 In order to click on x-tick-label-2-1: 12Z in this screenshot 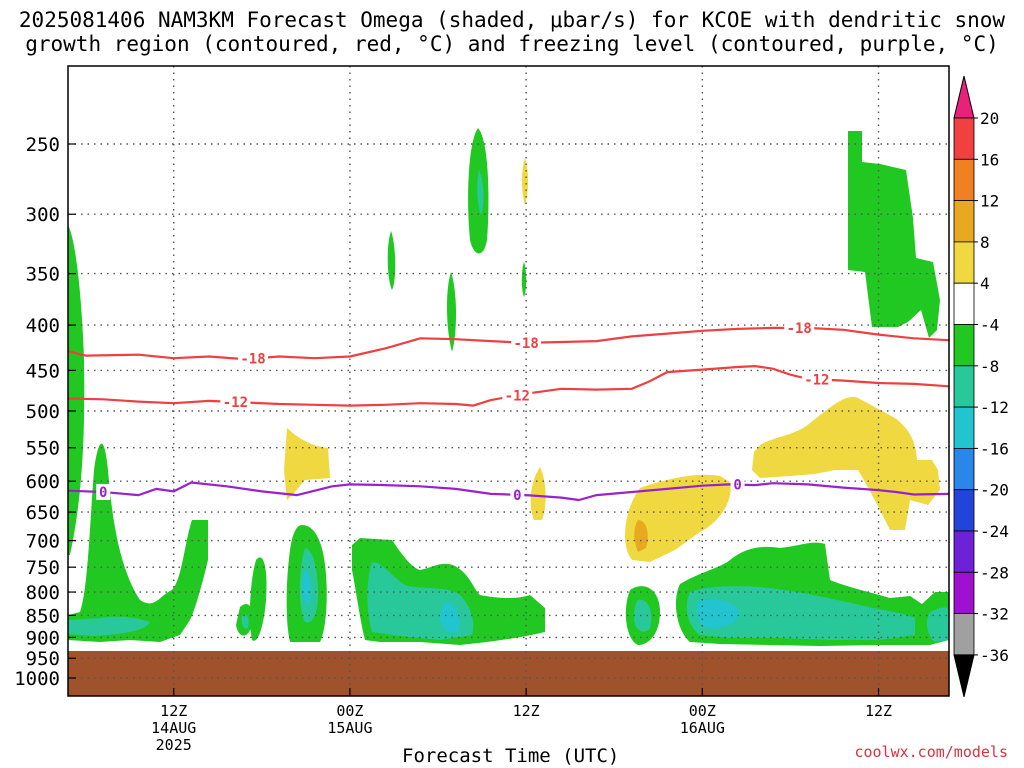, I will do `click(526, 711)`.